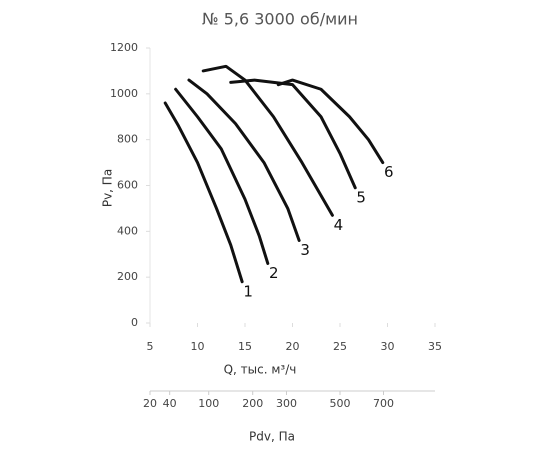 The image size is (550, 454). Describe the element at coordinates (127, 139) in the screenshot. I see `y-tick-label: 800` at that location.